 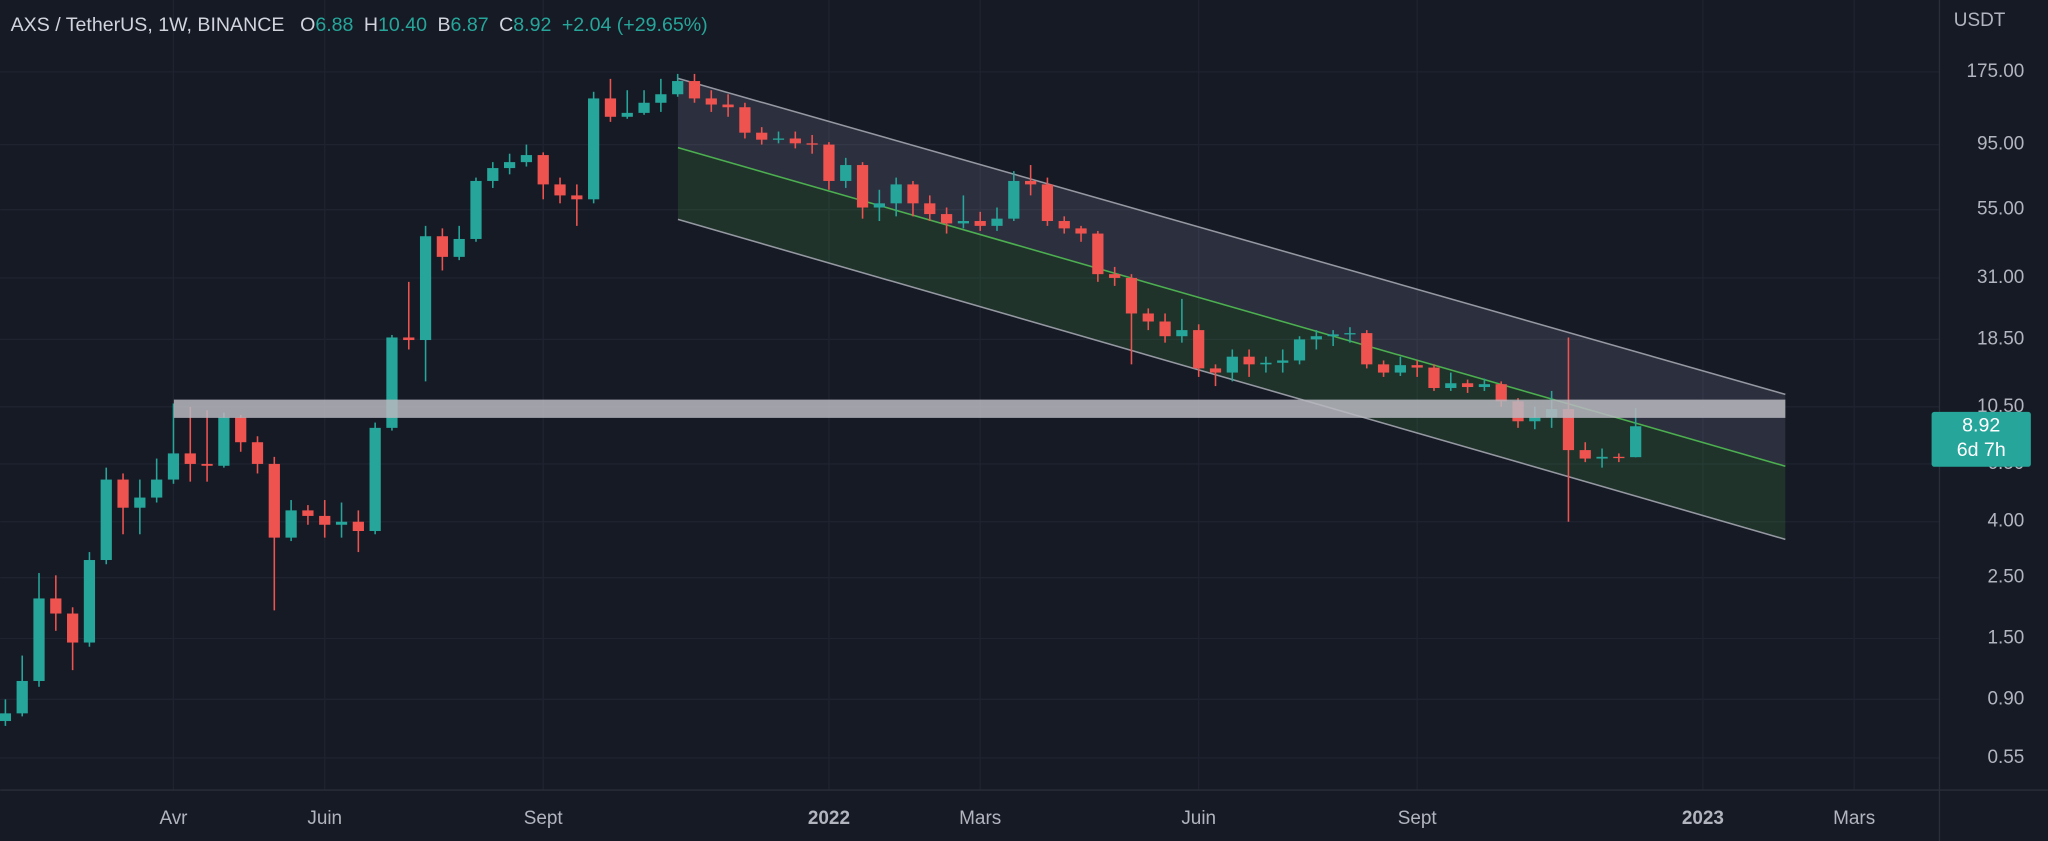 I want to click on symbol: AXS / TetherUS, 1W, BINANCE, so click(x=148, y=25).